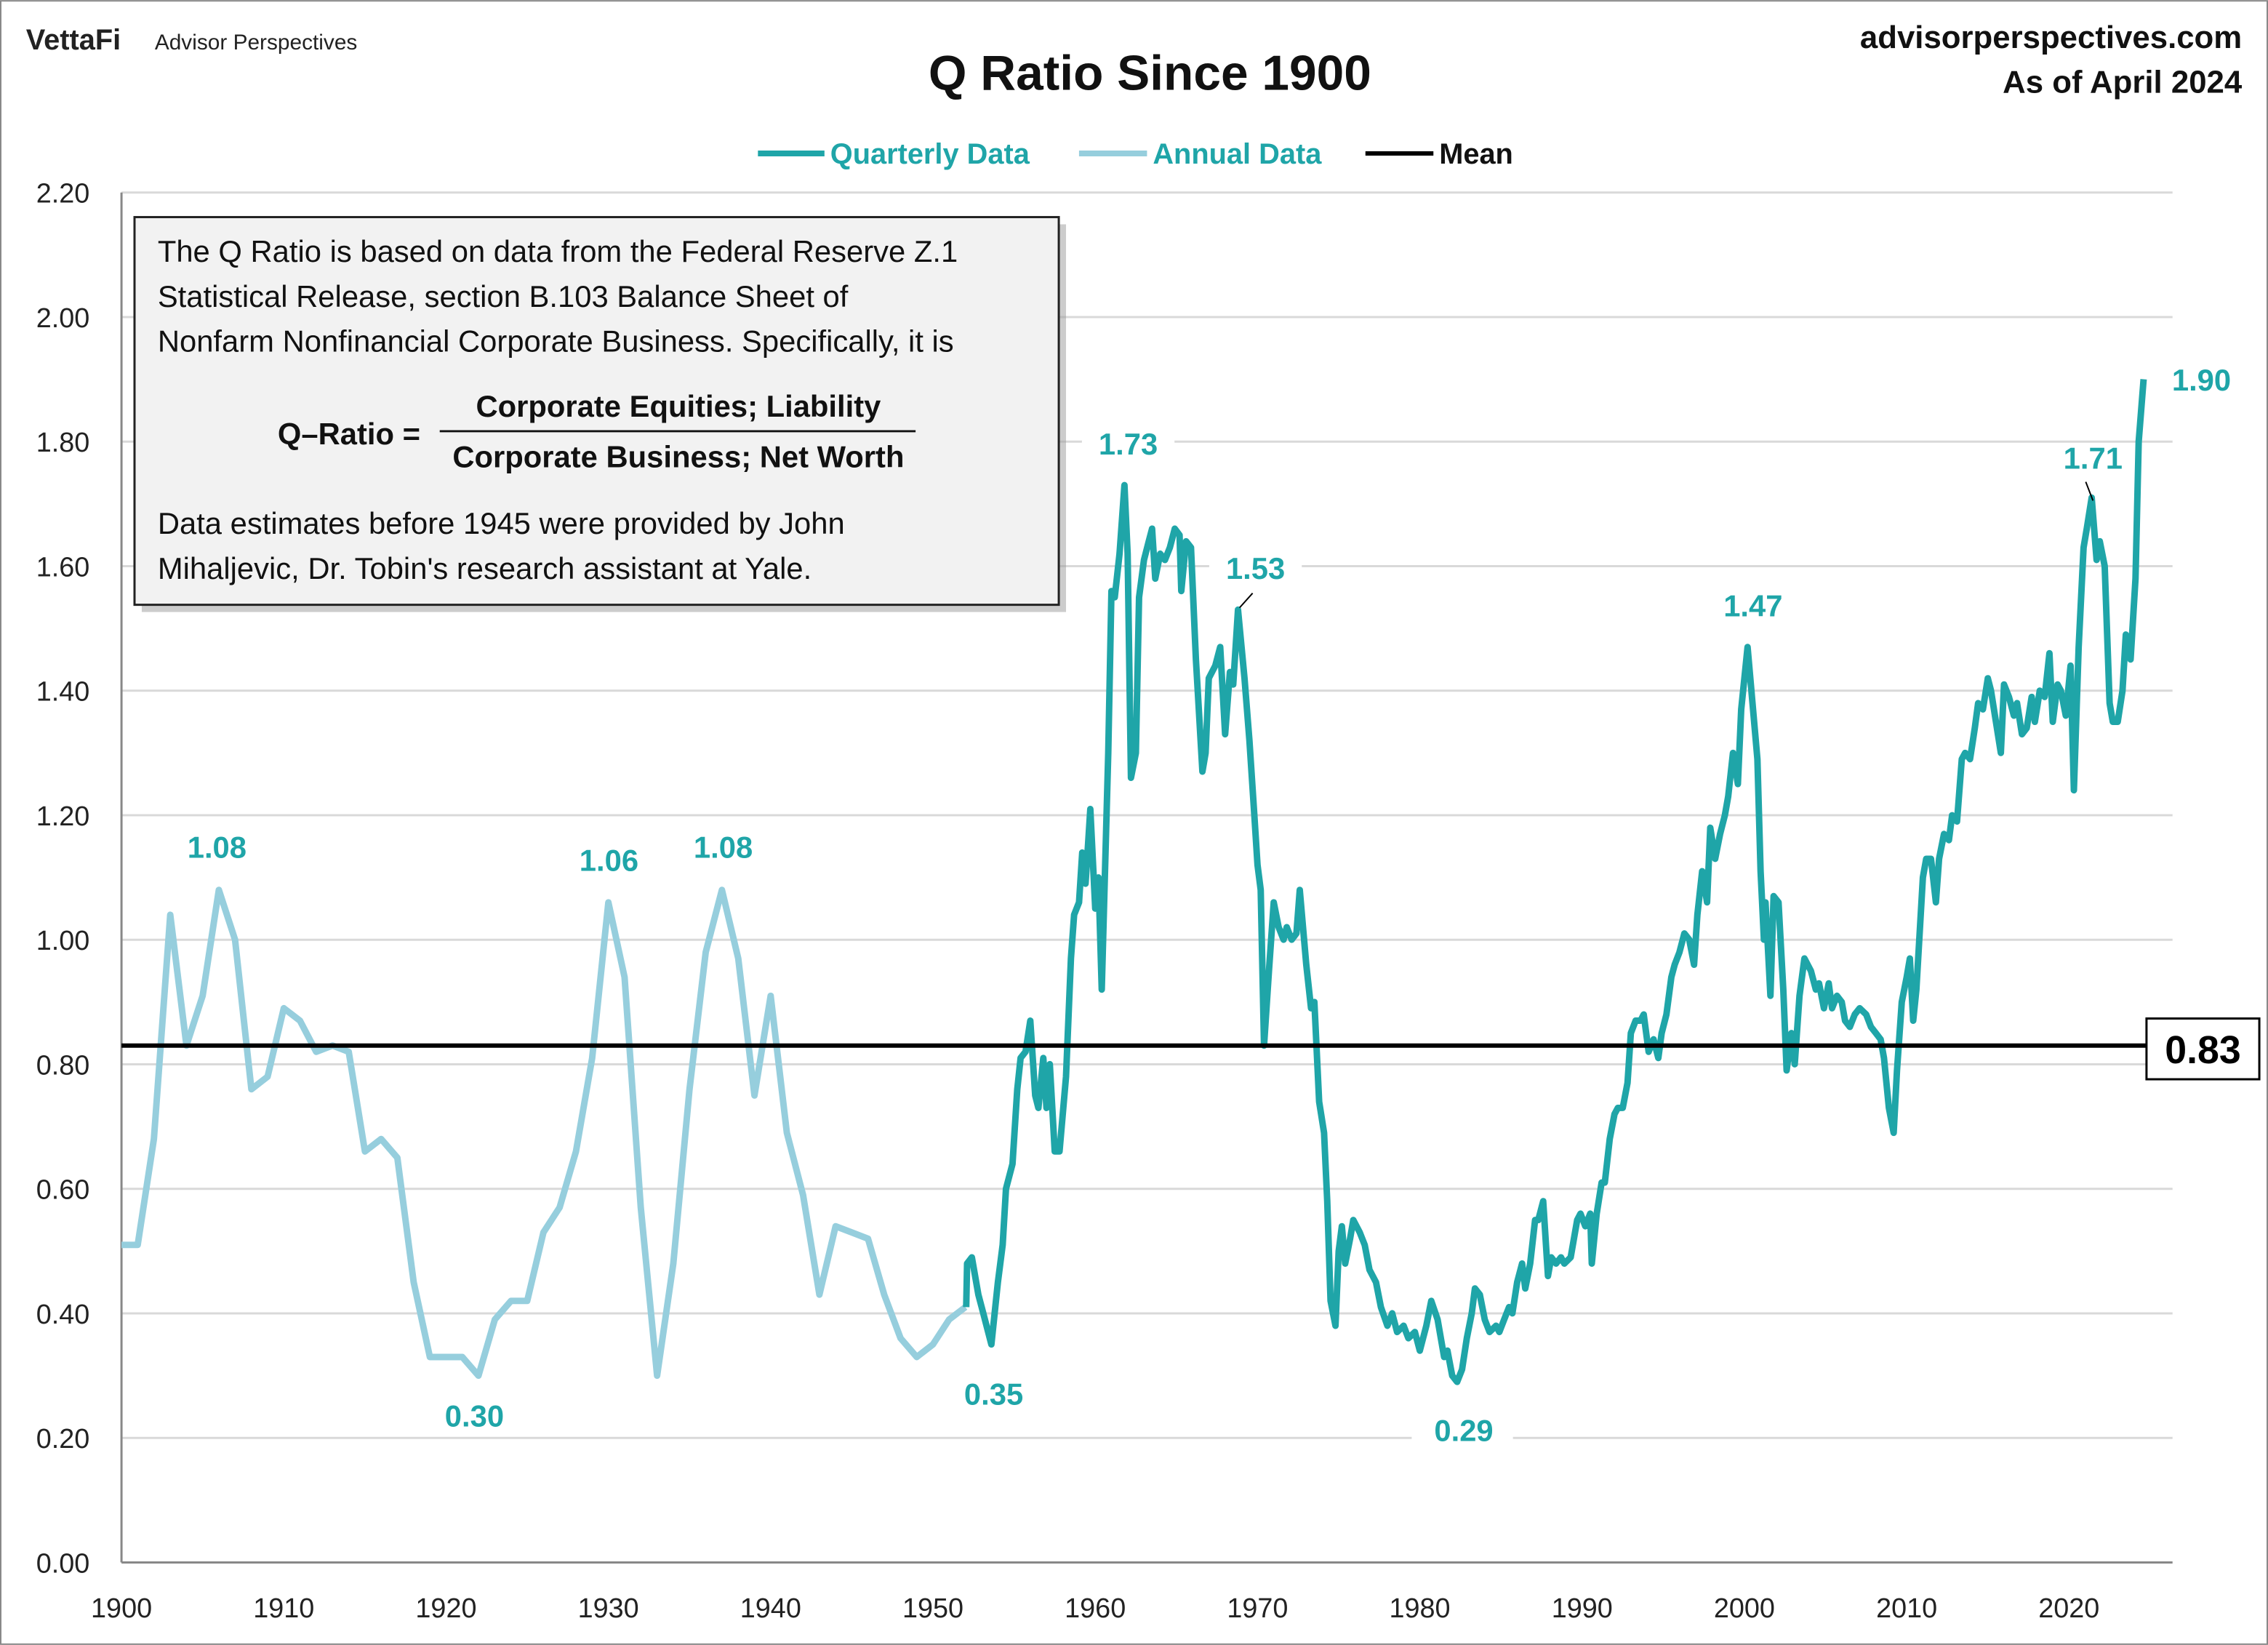 The image size is (2268, 1645). What do you see at coordinates (63, 1439) in the screenshot?
I see `y-tick-label: 0.20` at bounding box center [63, 1439].